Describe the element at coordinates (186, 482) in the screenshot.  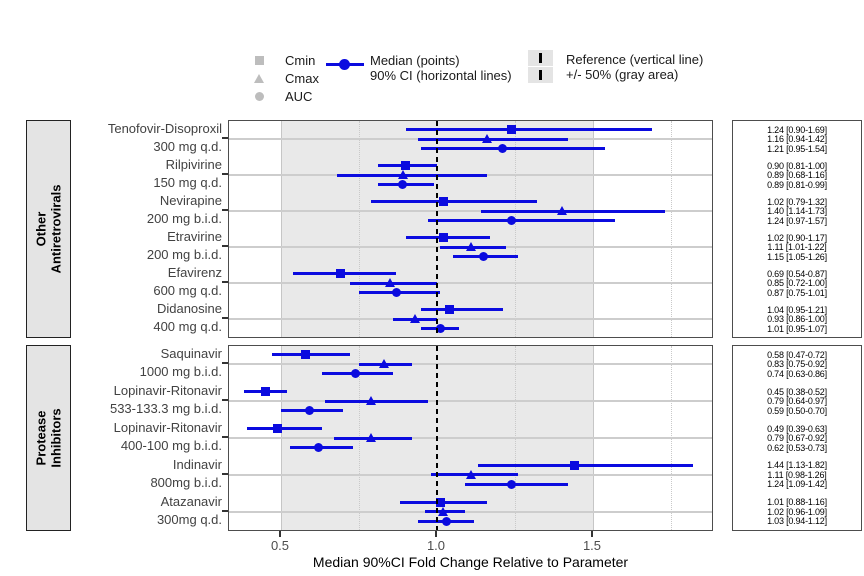
I see `drug-dose-label: 800mg b.i.d.` at that location.